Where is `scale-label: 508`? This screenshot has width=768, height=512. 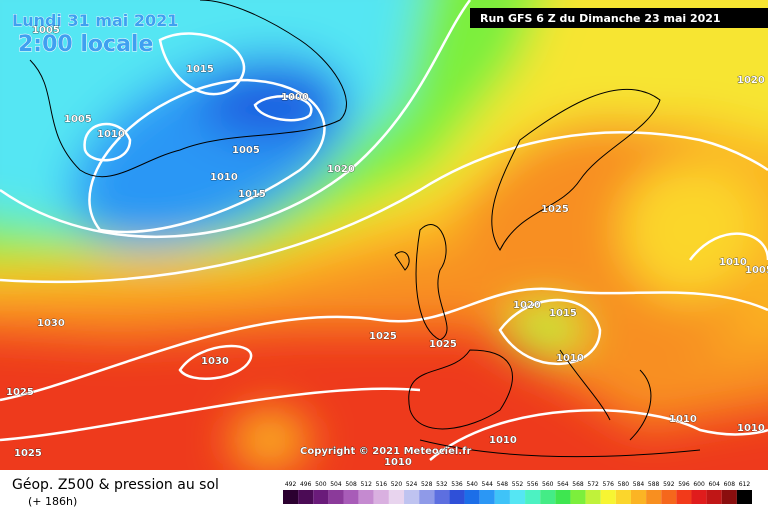
scale-label: 508 is located at coordinates (351, 484).